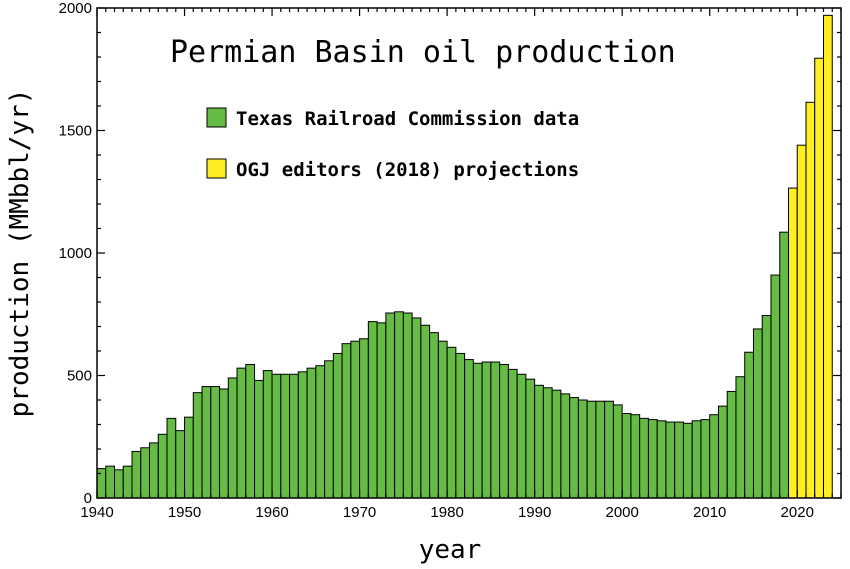 This screenshot has height=569, width=850. What do you see at coordinates (285, 436) in the screenshot?
I see `bar-texas-rrc-1961` at bounding box center [285, 436].